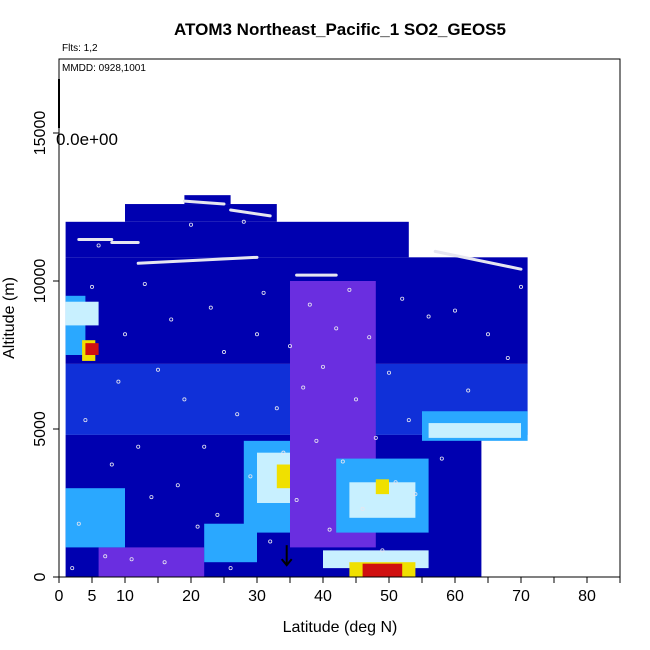 The image size is (650, 650). Describe the element at coordinates (40, 429) in the screenshot. I see `y-tick-label-5000: 5000` at that location.